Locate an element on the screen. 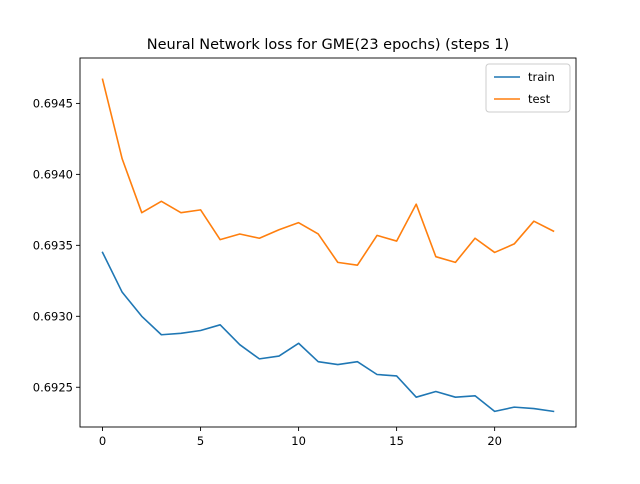 Image resolution: width=640 pixels, height=484 pixels. y-tick-label: 0.6945 is located at coordinates (53, 103).